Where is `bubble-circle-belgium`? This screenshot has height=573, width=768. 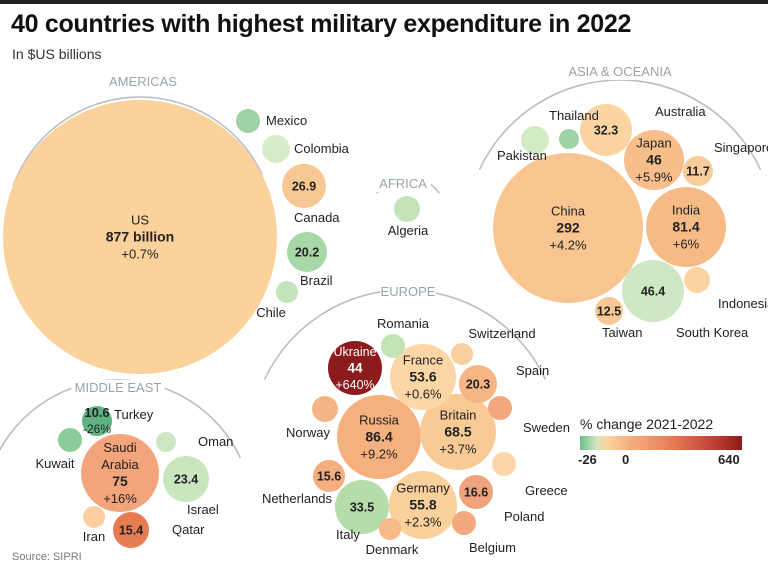
bubble-circle-belgium is located at coordinates (464, 523).